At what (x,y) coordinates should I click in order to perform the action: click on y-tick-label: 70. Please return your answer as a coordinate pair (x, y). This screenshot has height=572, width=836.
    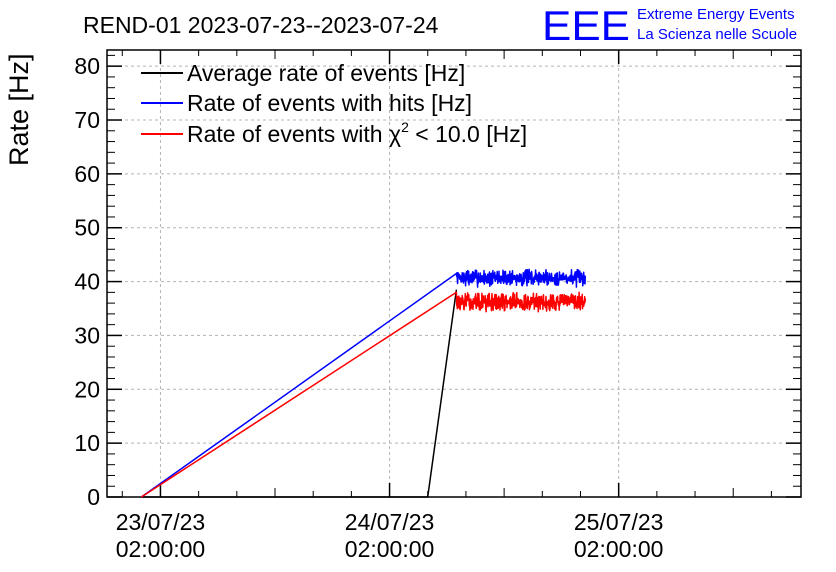
    Looking at the image, I should click on (87, 120).